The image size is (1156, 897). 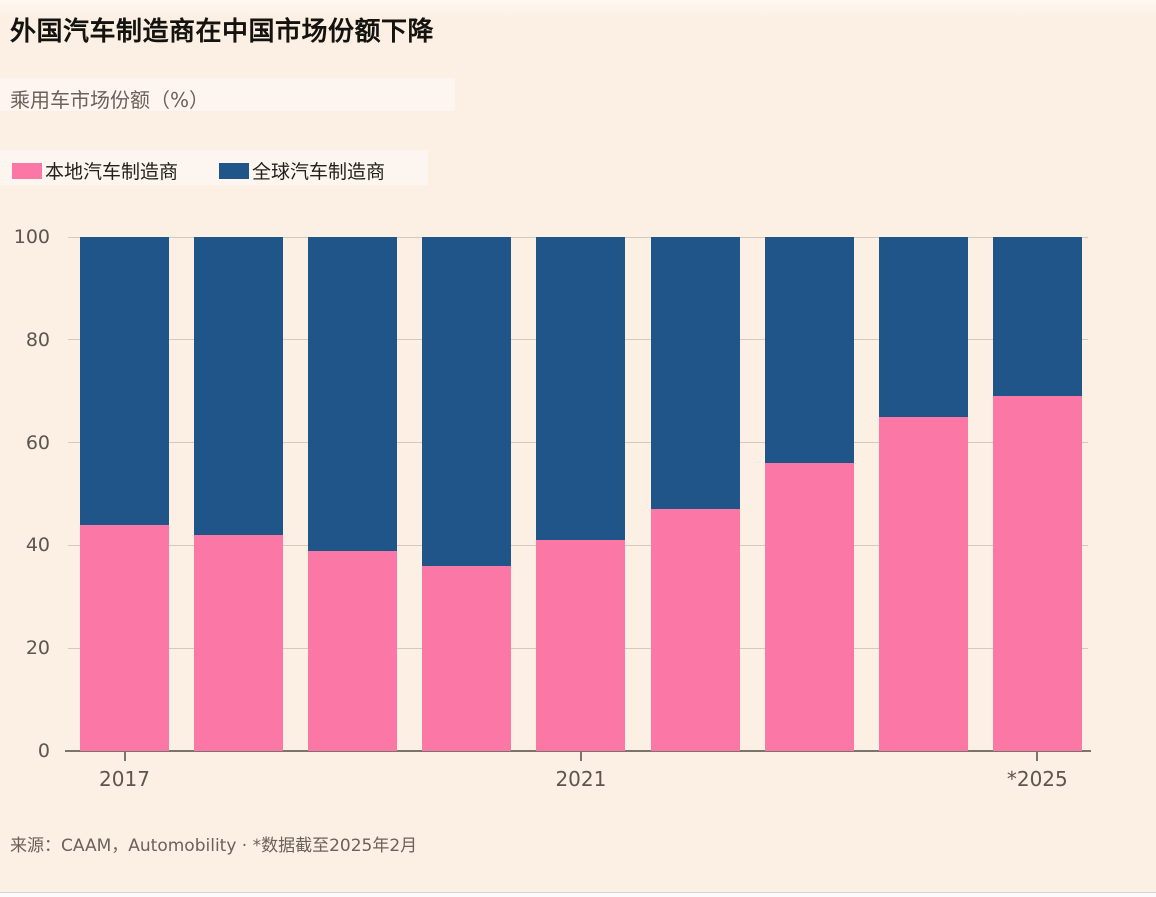 What do you see at coordinates (124, 779) in the screenshot?
I see `x-tick-label-2017: 2017` at bounding box center [124, 779].